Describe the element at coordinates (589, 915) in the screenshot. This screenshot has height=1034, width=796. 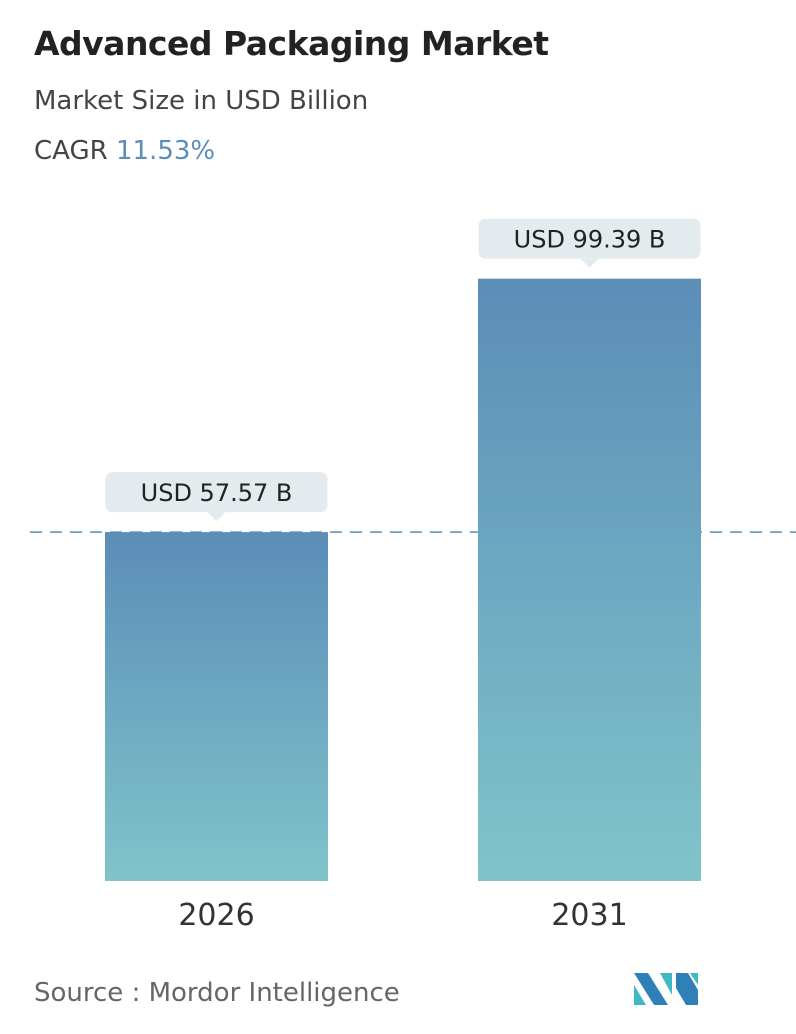
I see `x-tick-label: 2031` at that location.